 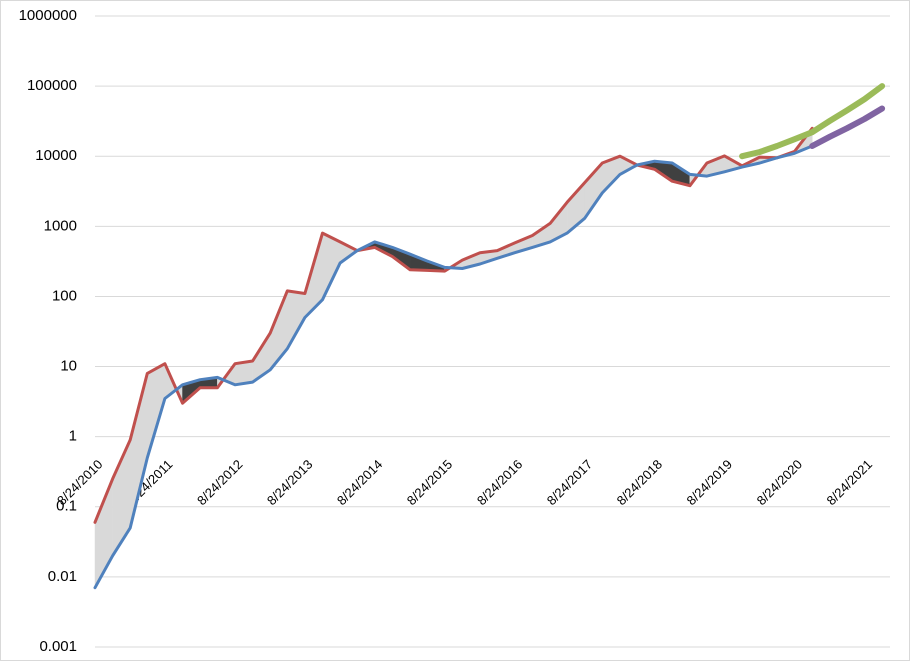 I want to click on y-tick-label: 1000, so click(x=60, y=225).